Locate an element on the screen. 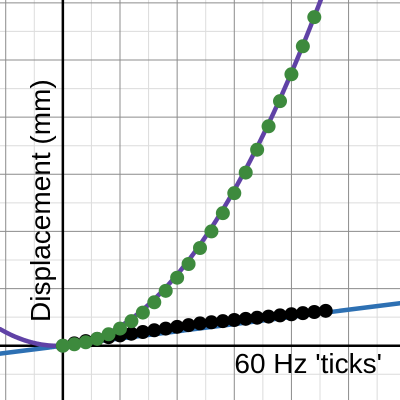  y-axis-label: Displacement (mm) is located at coordinates (40, 200).